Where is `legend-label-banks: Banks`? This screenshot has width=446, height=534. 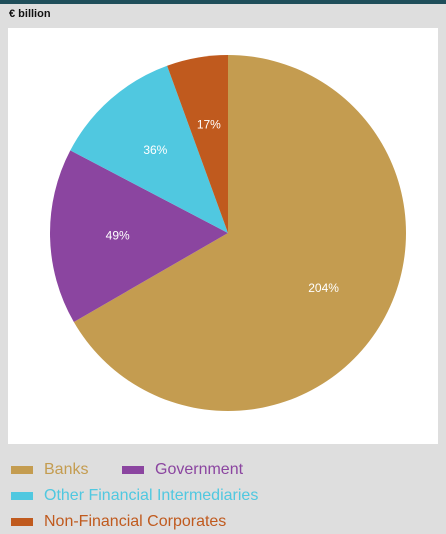 legend-label-banks: Banks is located at coordinates (66, 469).